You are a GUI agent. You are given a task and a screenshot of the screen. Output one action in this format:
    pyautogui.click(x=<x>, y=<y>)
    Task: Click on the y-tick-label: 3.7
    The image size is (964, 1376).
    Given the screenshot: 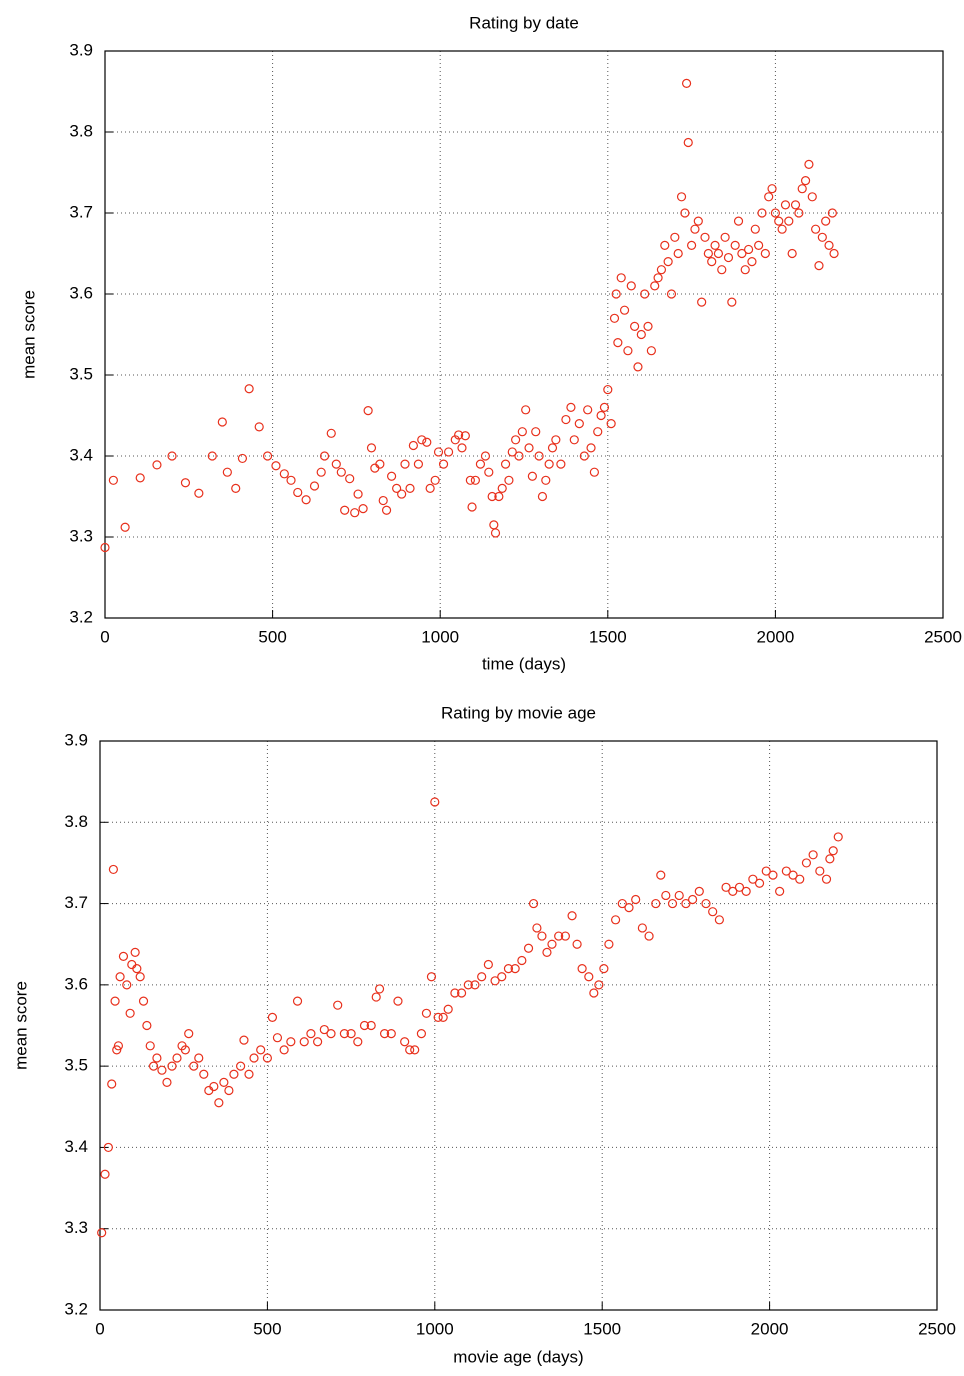 What is the action you would take?
    pyautogui.click(x=76, y=902)
    